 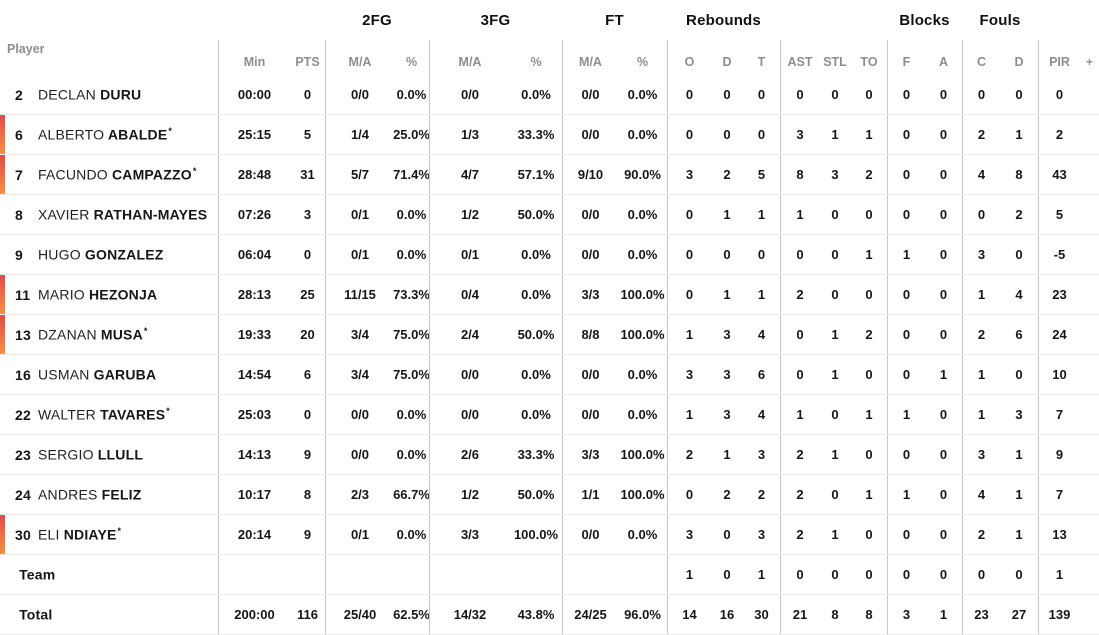 What do you see at coordinates (469, 94) in the screenshot?
I see `stat-3fg-ma: 0/0` at bounding box center [469, 94].